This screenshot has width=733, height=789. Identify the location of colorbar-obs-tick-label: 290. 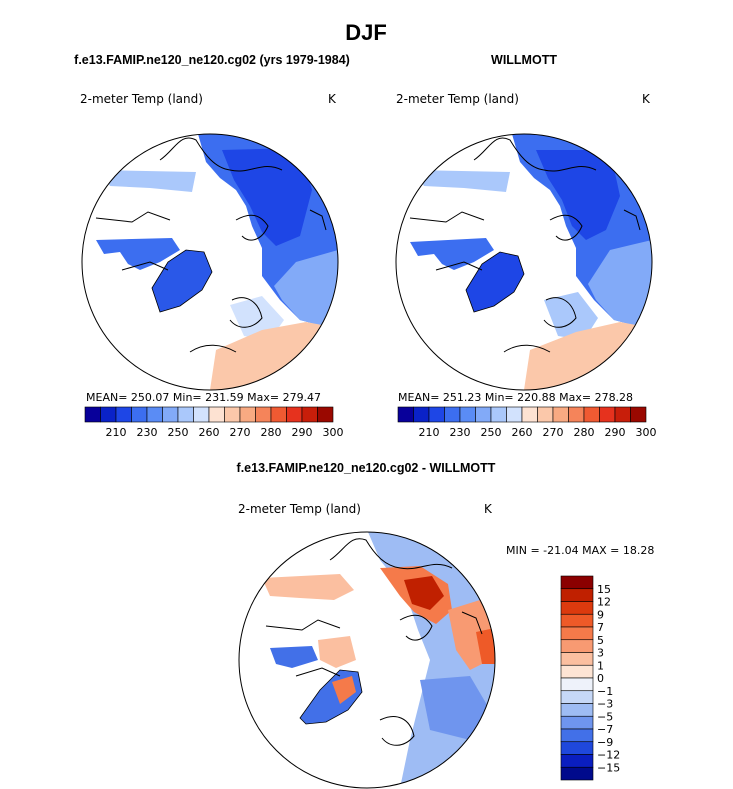
(615, 432).